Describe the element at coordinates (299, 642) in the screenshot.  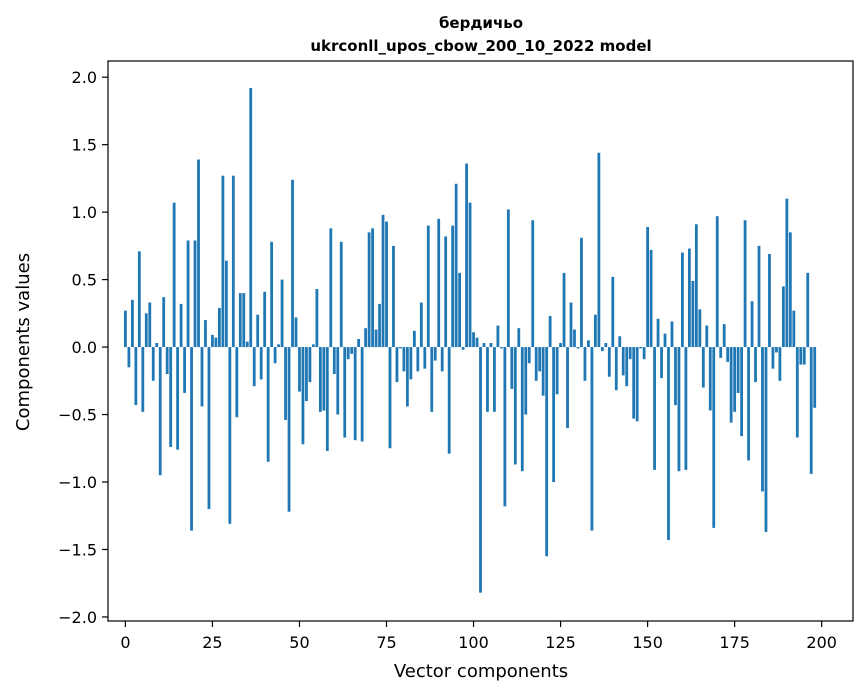
I see `x-tick-label-2: 50` at that location.